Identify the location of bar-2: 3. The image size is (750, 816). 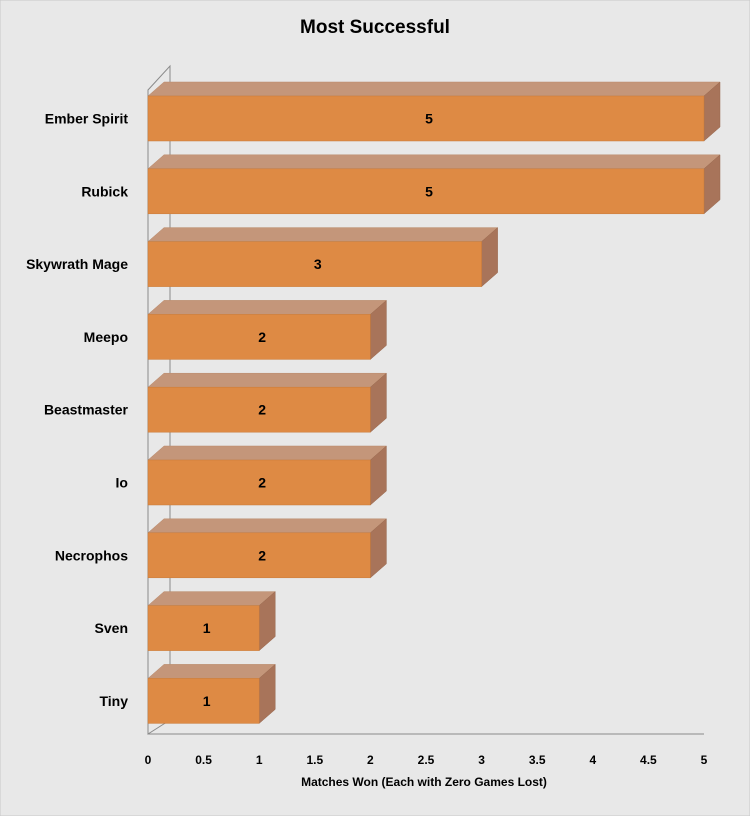
(323, 257).